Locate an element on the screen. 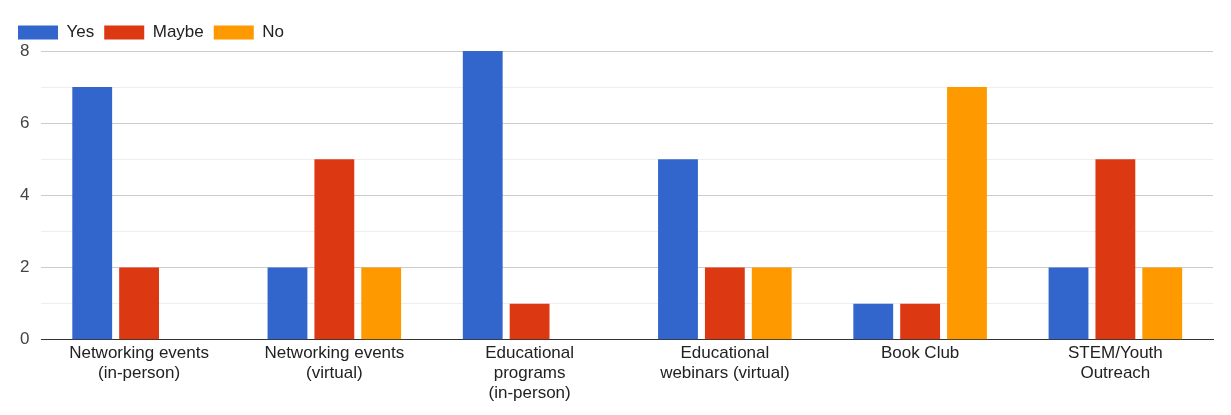  x-tick-label: Educational programs (in-person) is located at coordinates (530, 372).